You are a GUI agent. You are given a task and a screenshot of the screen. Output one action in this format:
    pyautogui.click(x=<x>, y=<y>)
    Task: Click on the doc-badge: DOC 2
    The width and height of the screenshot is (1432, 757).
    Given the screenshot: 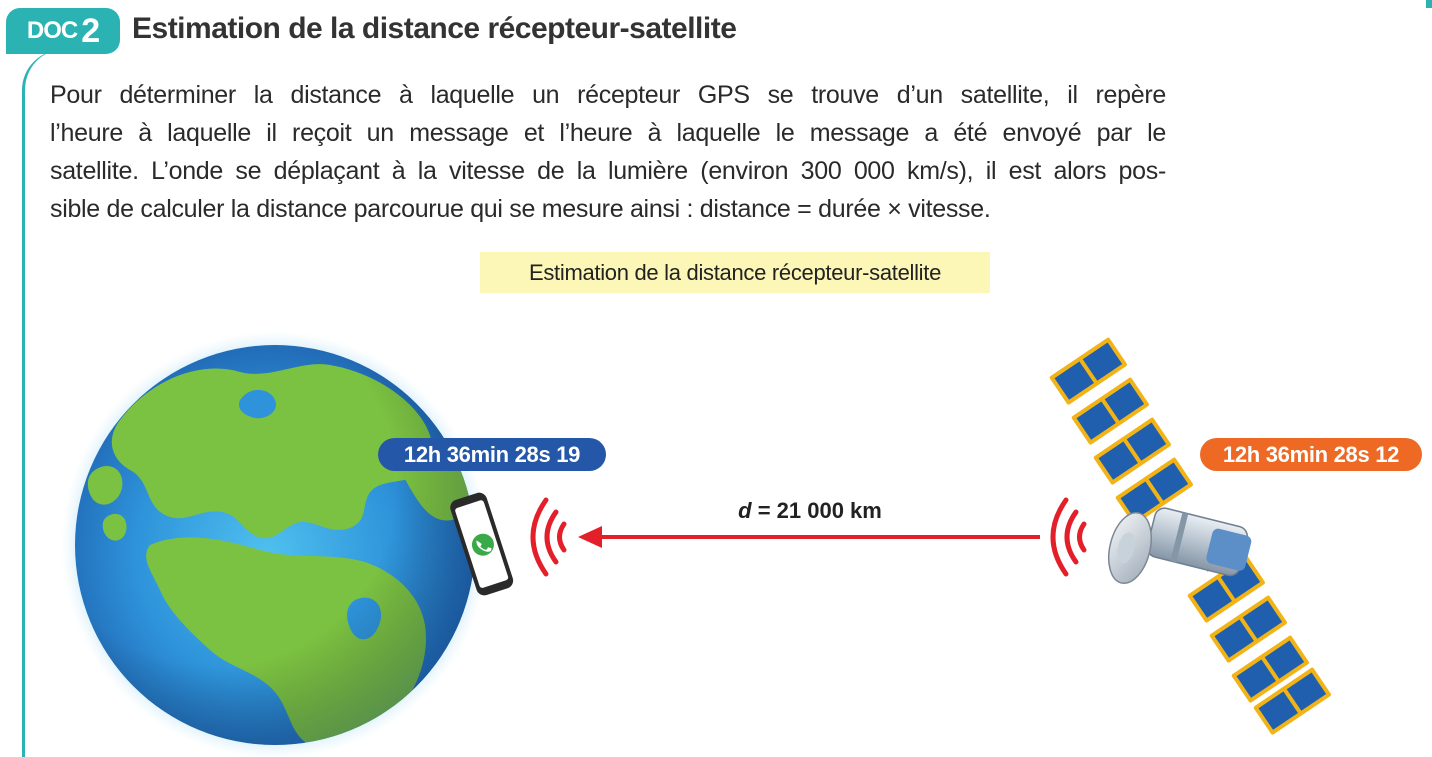 What is the action you would take?
    pyautogui.click(x=63, y=31)
    